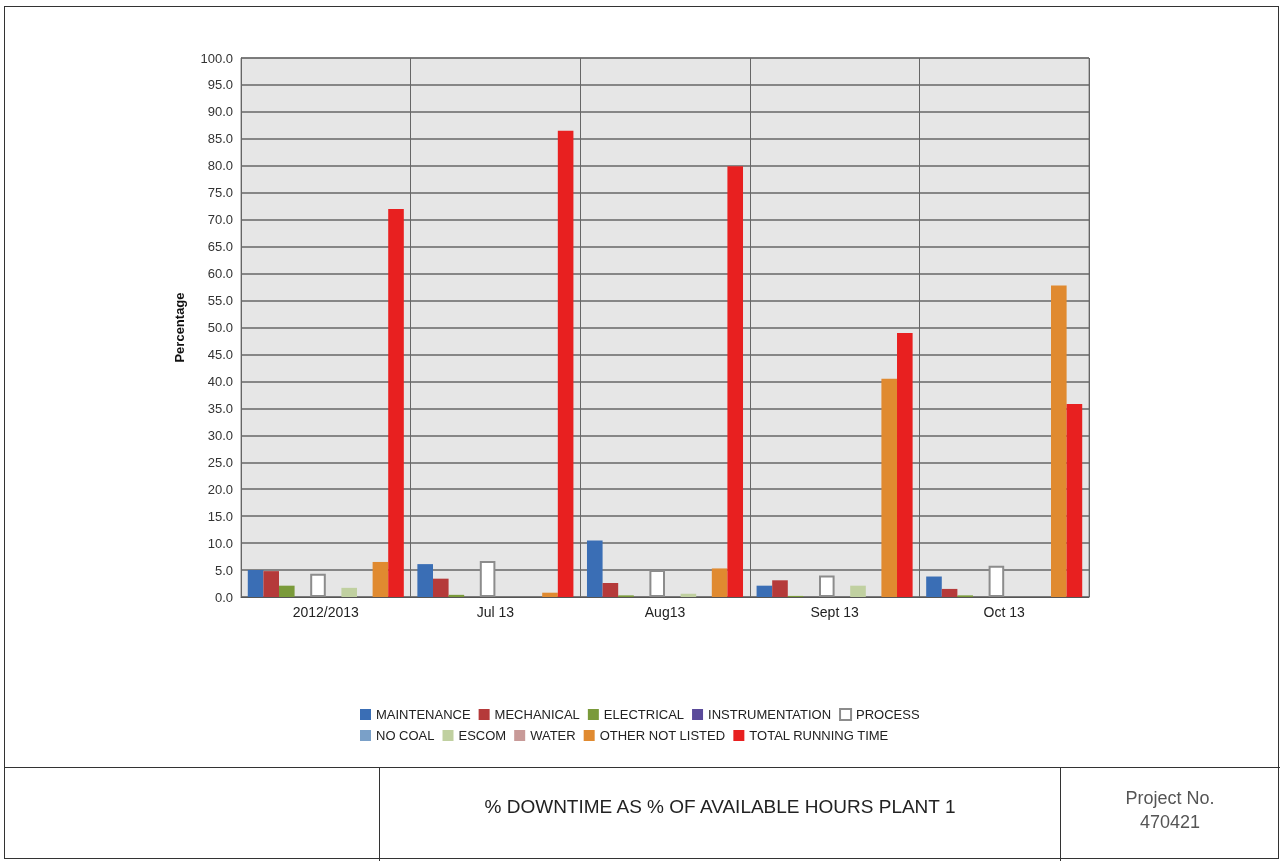 This screenshot has height=861, width=1285. I want to click on legend-label: PROCESS, so click(888, 714).